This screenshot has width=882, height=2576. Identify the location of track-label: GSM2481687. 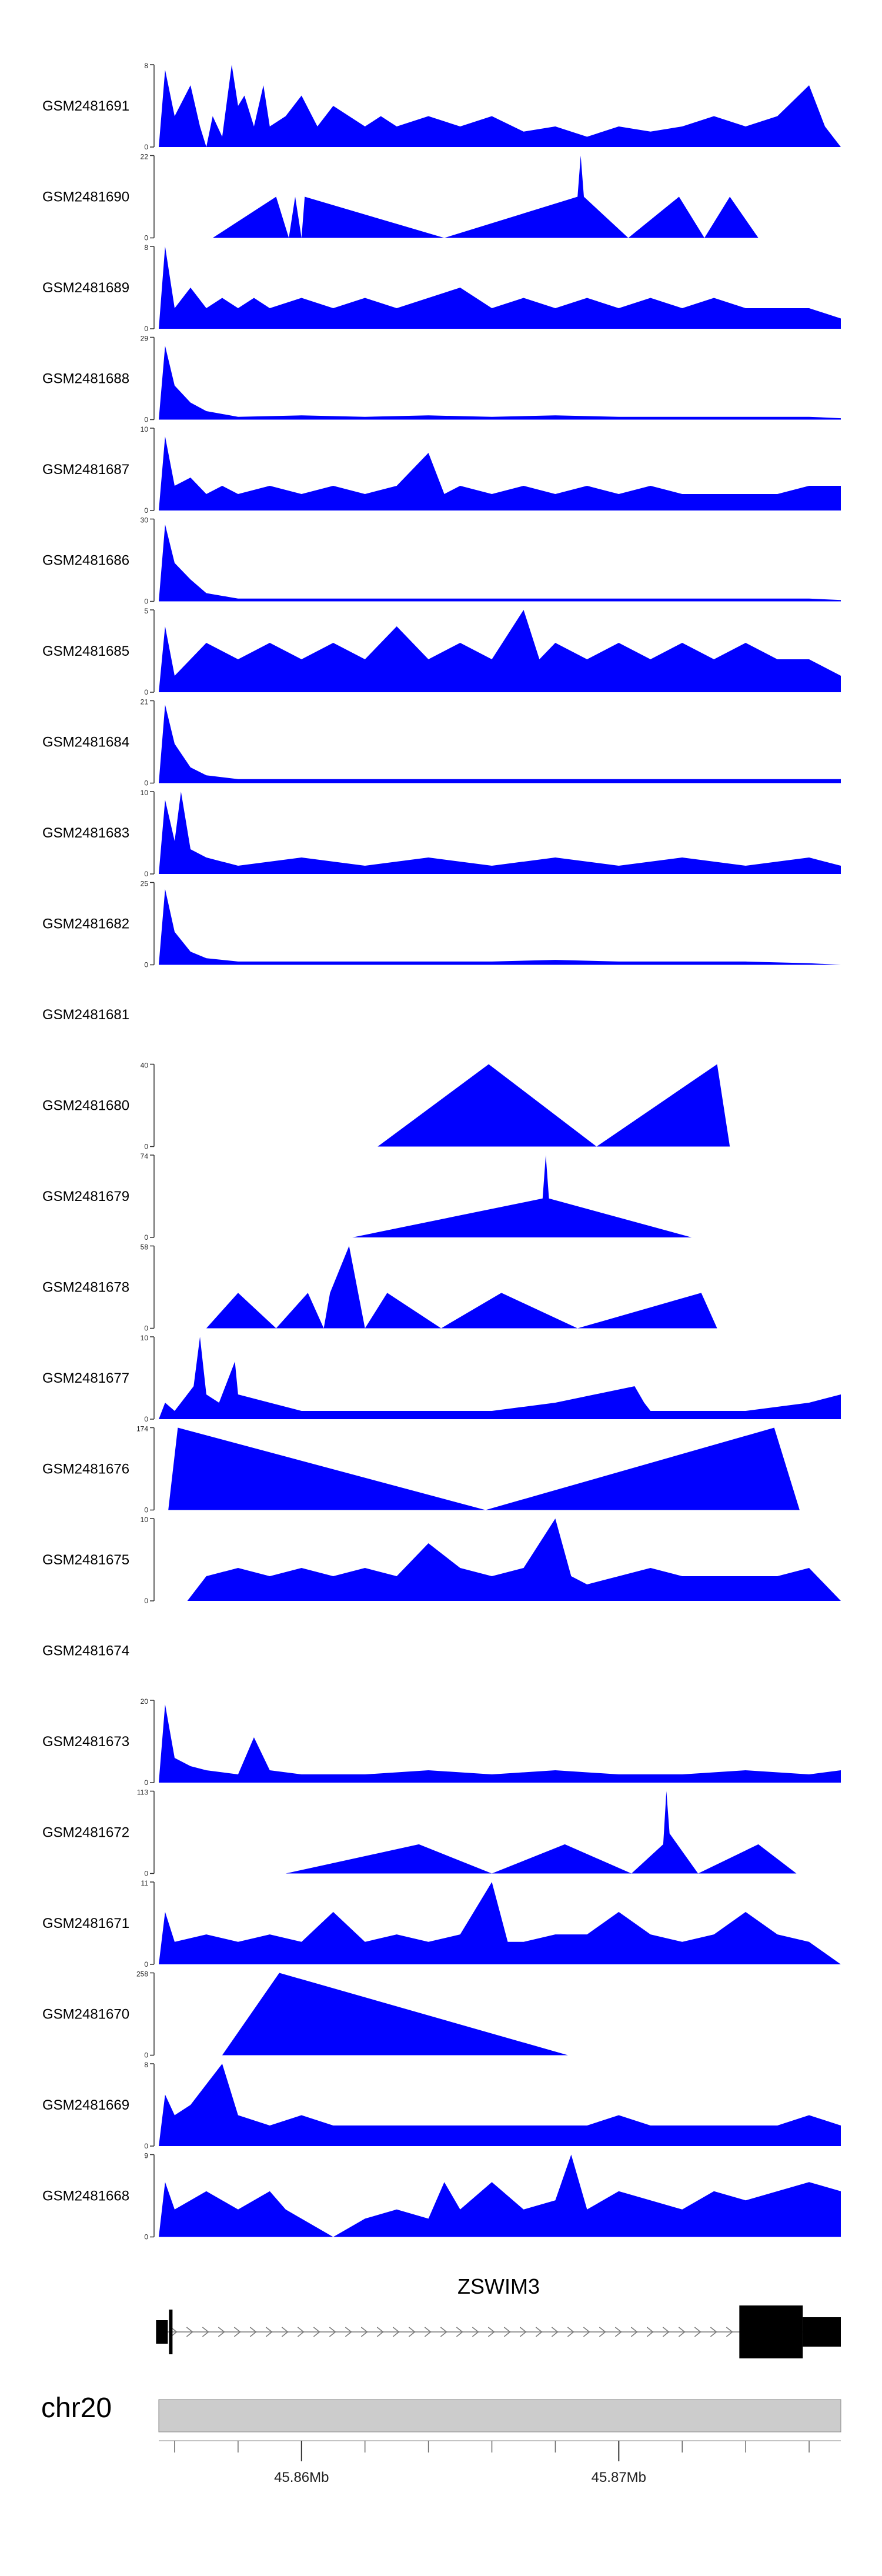
(85, 470).